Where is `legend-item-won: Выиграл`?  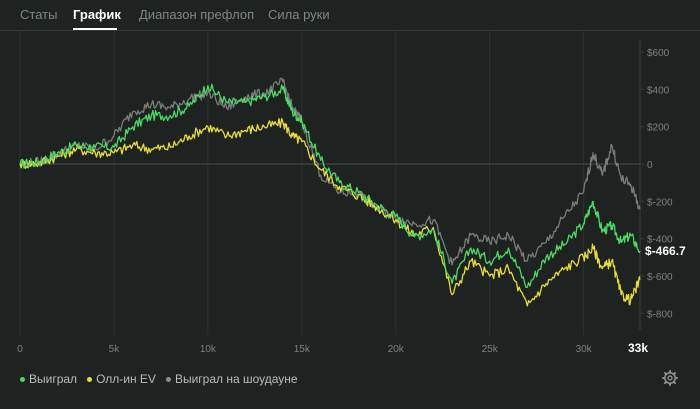 legend-item-won: Выиграл is located at coordinates (48, 379).